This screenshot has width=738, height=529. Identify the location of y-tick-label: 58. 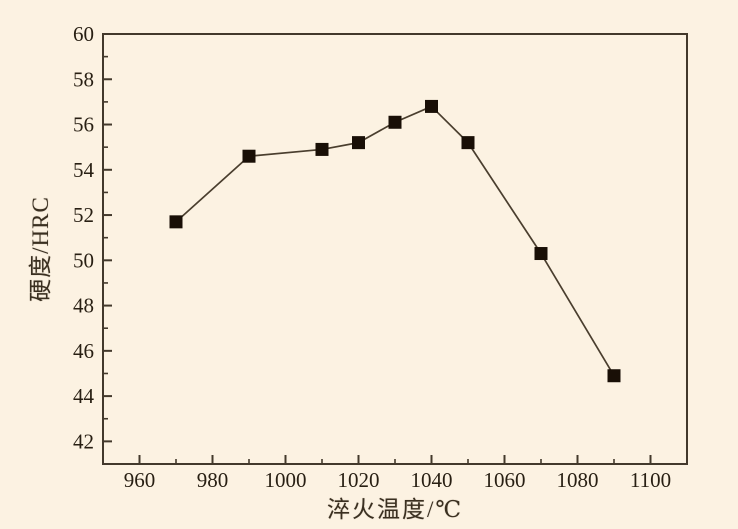
(83, 79).